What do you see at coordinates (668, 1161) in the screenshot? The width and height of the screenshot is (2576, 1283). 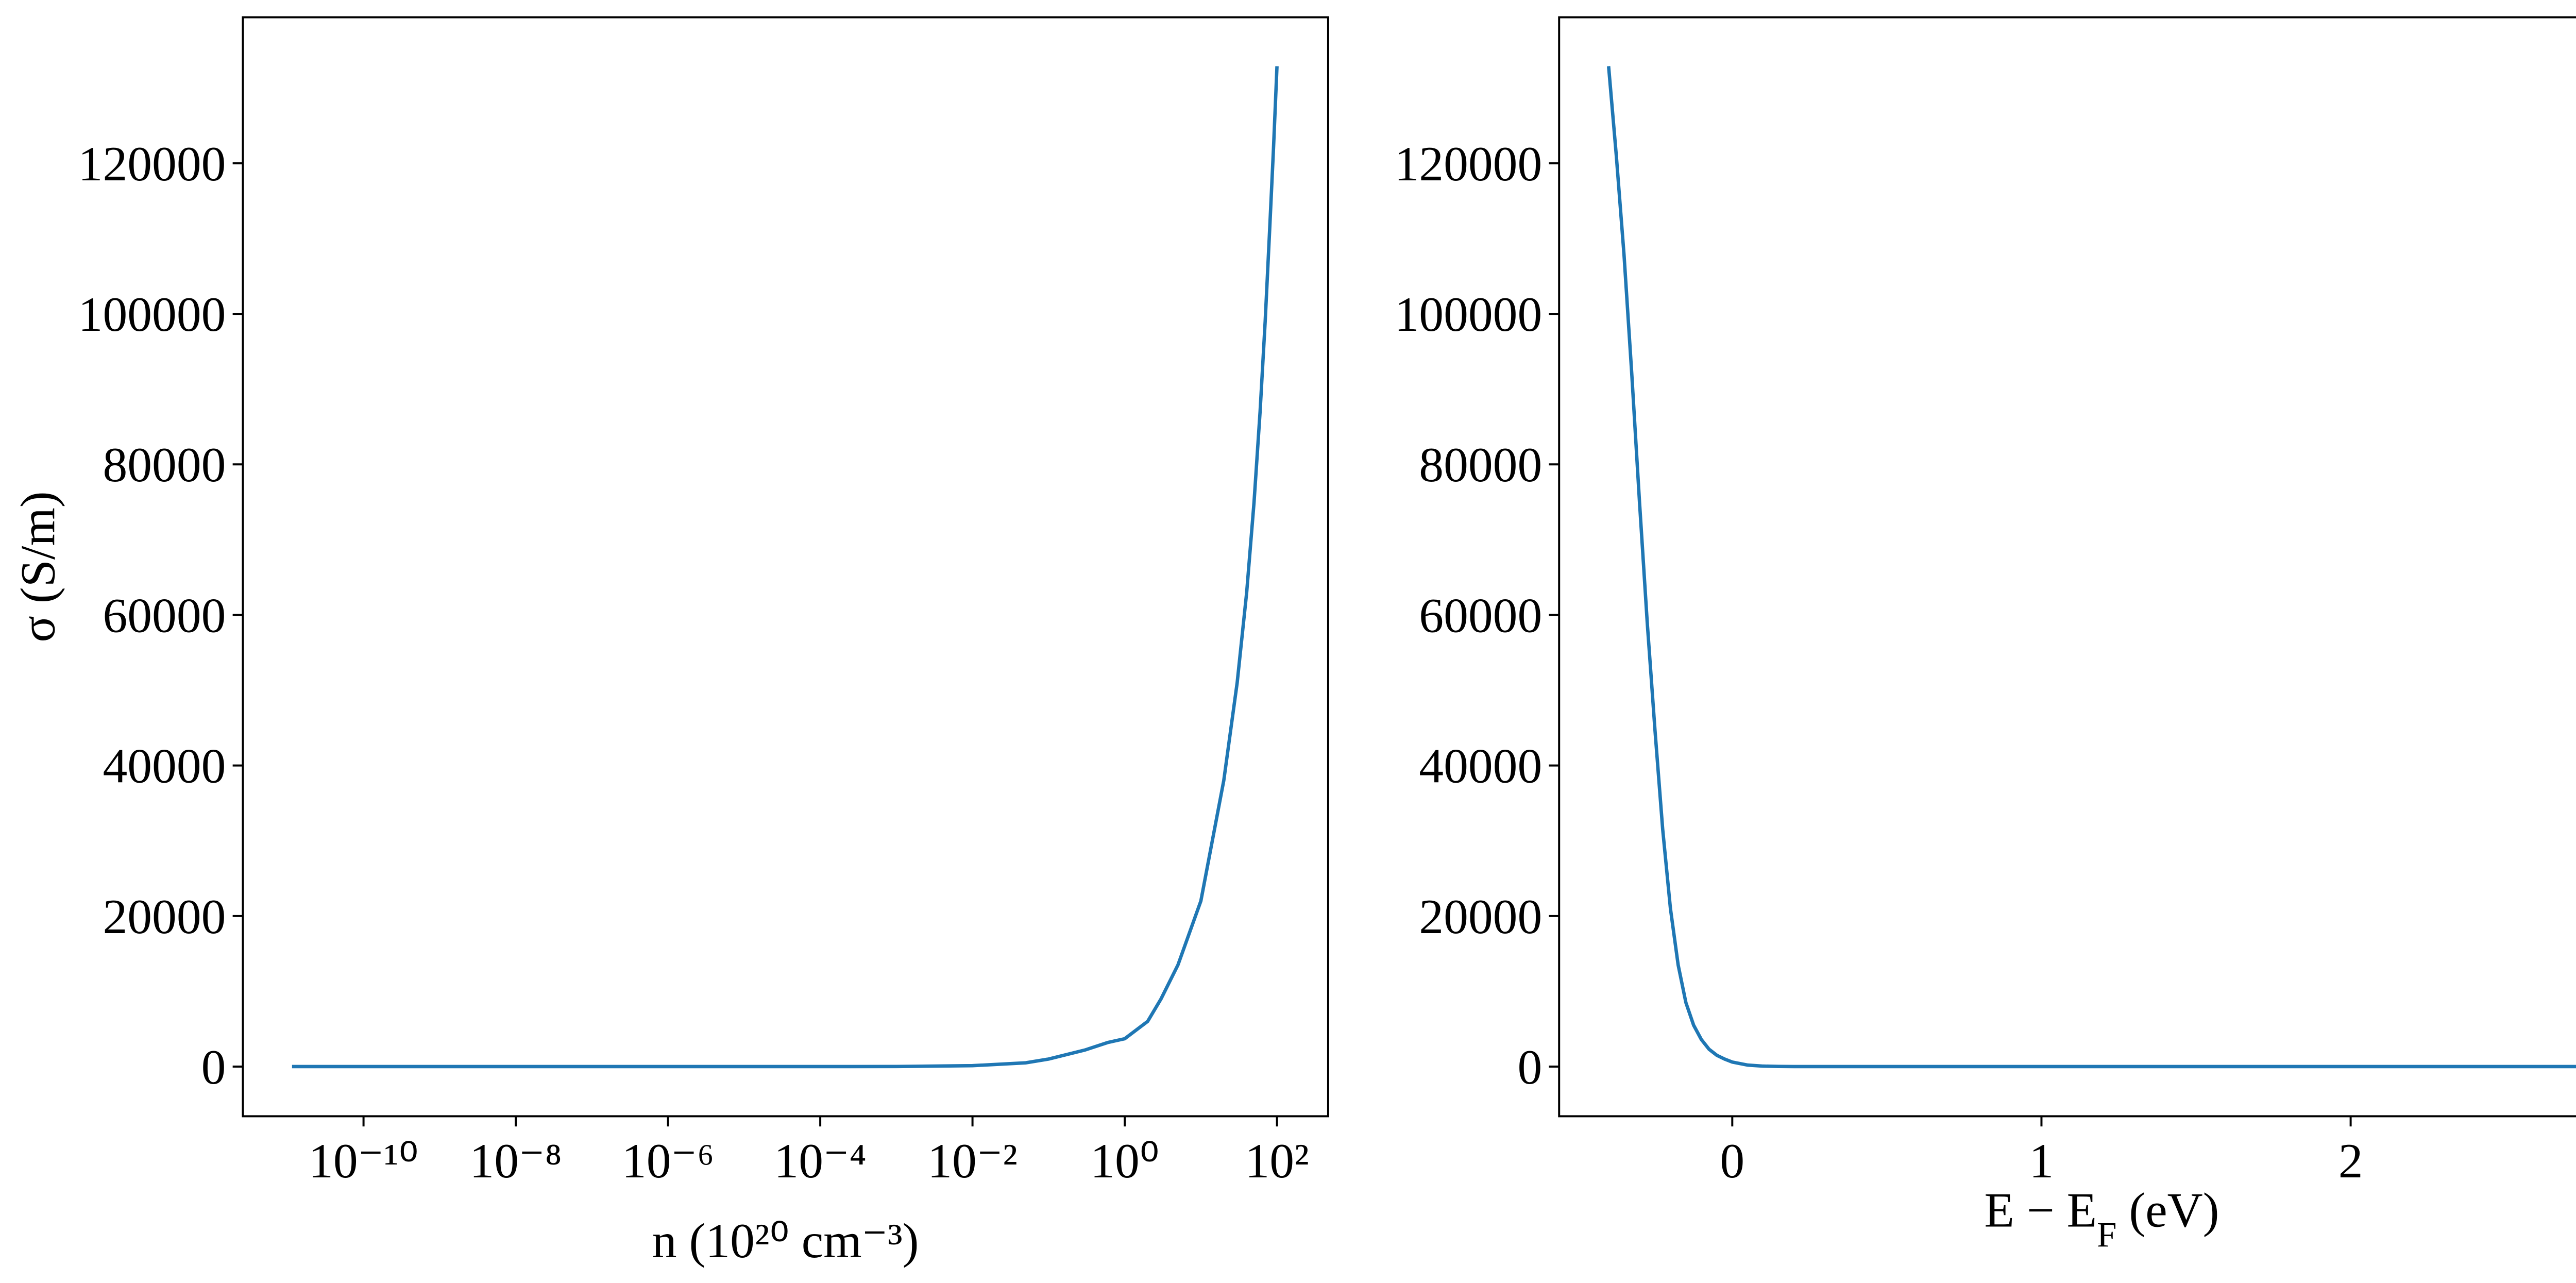 I see `x-tick-label: 10⁻⁶` at bounding box center [668, 1161].